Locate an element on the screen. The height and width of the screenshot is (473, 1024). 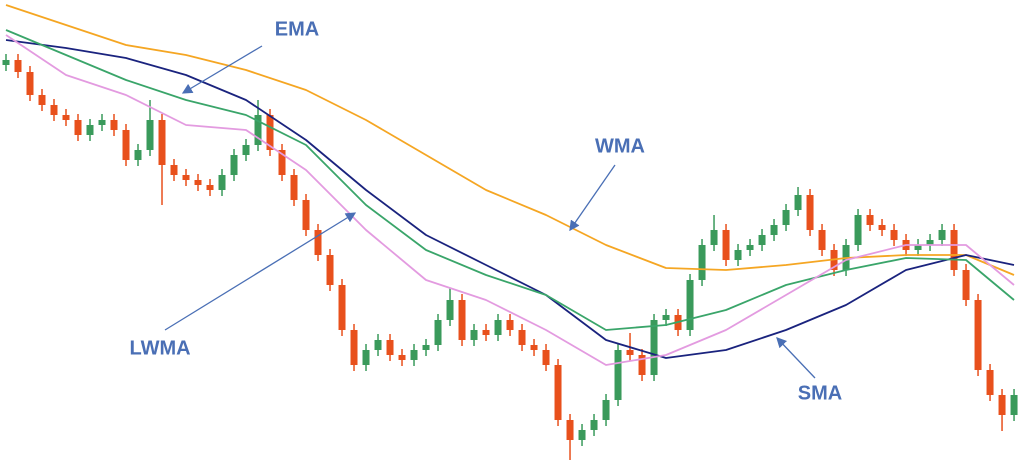
annotation-label: SMA is located at coordinates (820, 393).